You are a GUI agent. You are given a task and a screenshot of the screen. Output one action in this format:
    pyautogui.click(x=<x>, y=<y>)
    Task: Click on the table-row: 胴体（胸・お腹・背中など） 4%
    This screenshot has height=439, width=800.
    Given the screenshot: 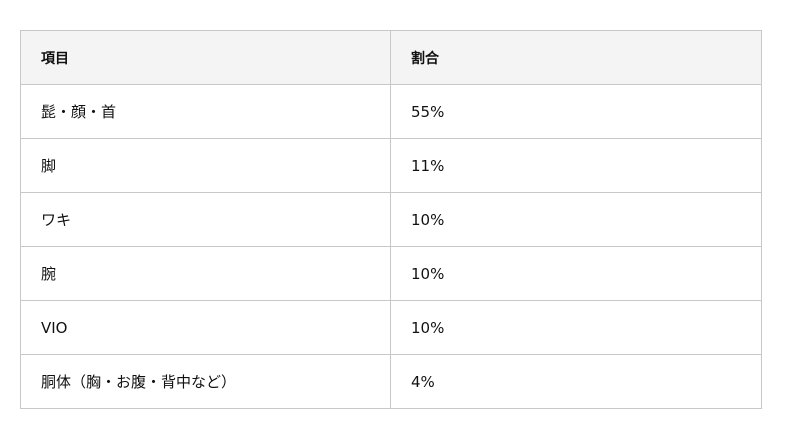 What is the action you would take?
    pyautogui.click(x=391, y=381)
    